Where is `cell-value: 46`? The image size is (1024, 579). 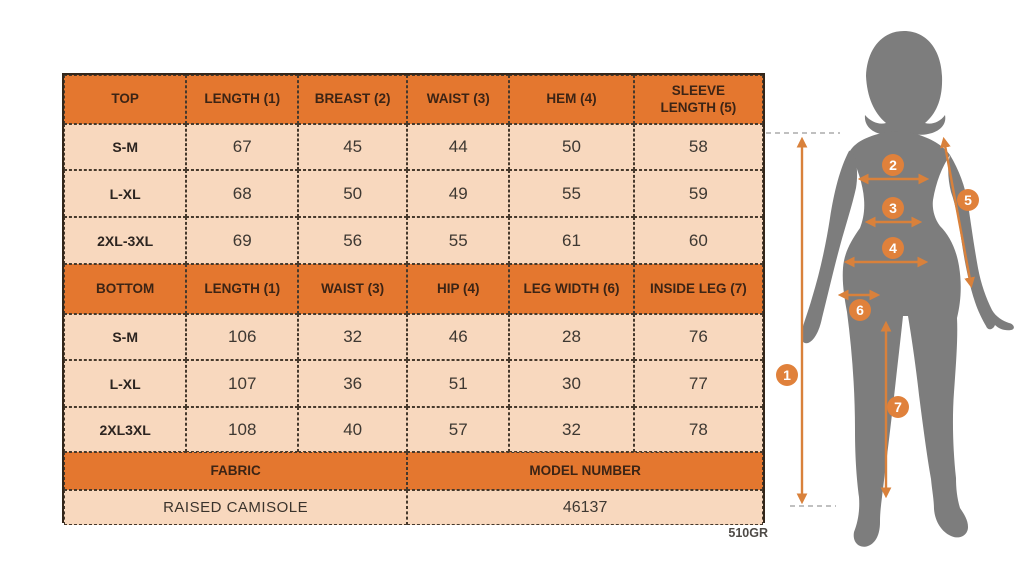
cell-value: 46 is located at coordinates (458, 337).